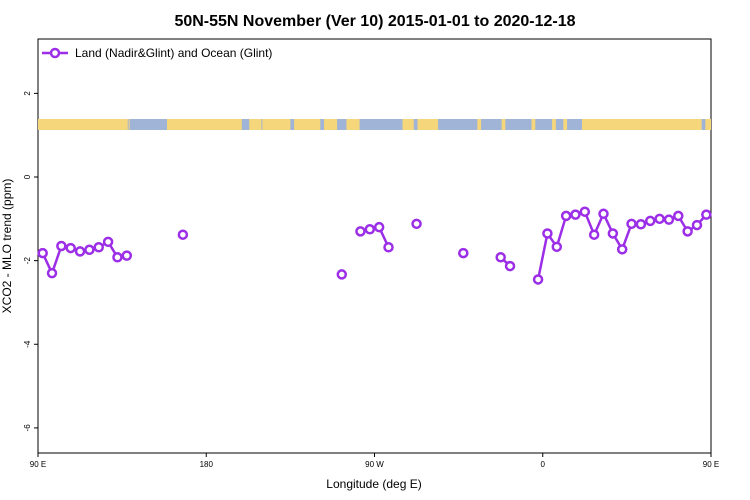 The image size is (750, 500). What do you see at coordinates (543, 464) in the screenshot?
I see `x-tick-label: 0` at bounding box center [543, 464].